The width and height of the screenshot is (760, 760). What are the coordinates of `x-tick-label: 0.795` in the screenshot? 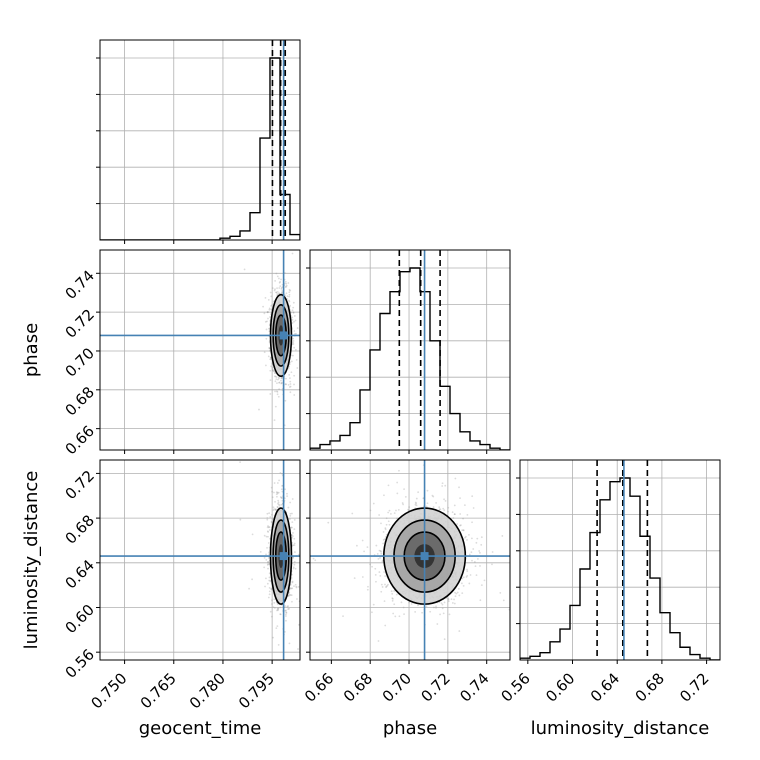 It's located at (256, 690).